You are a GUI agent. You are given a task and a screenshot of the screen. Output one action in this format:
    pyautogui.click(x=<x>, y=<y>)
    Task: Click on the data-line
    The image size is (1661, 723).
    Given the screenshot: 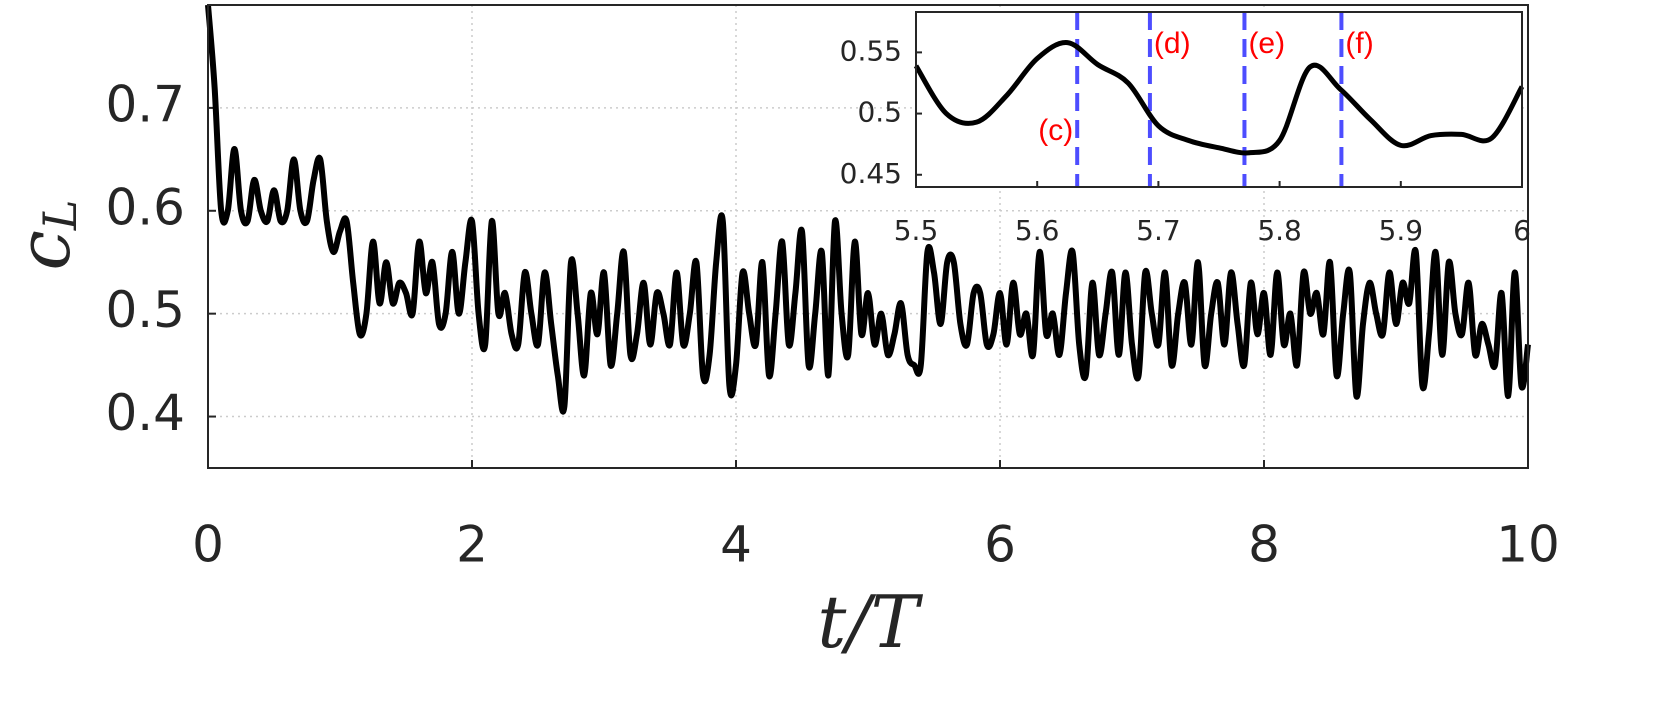 What is the action you would take?
    pyautogui.click(x=1219, y=98)
    